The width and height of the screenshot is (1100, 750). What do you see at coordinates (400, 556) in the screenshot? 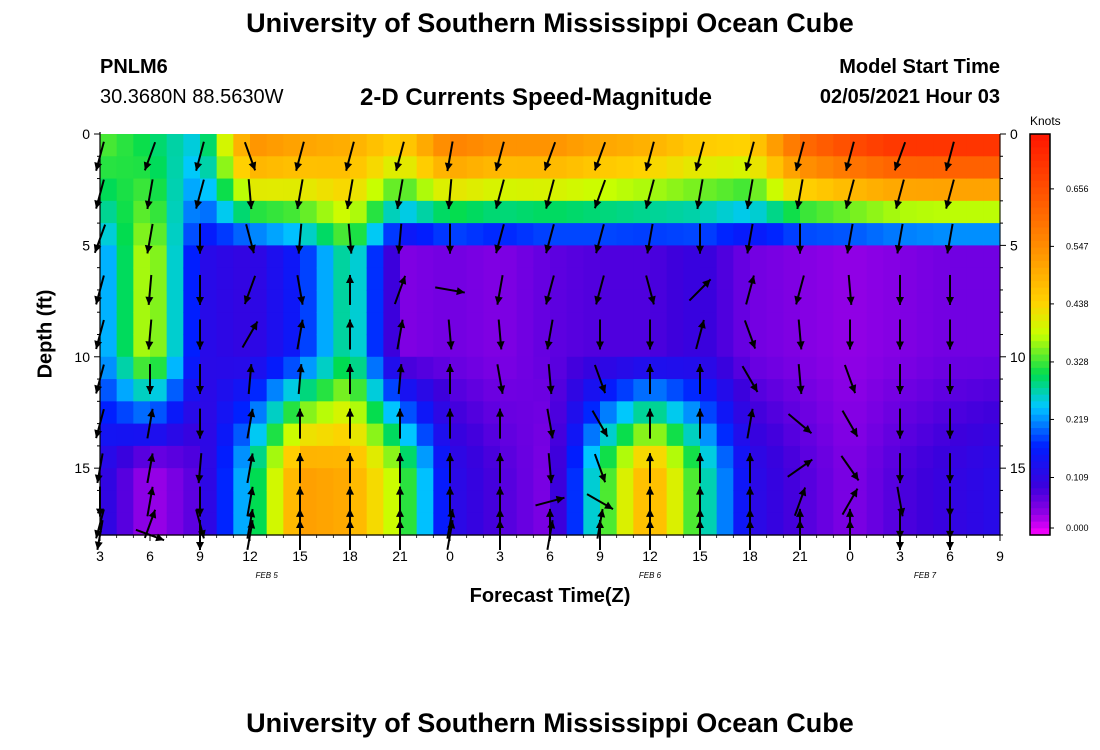
I see `x-tick-label: 21` at bounding box center [400, 556].